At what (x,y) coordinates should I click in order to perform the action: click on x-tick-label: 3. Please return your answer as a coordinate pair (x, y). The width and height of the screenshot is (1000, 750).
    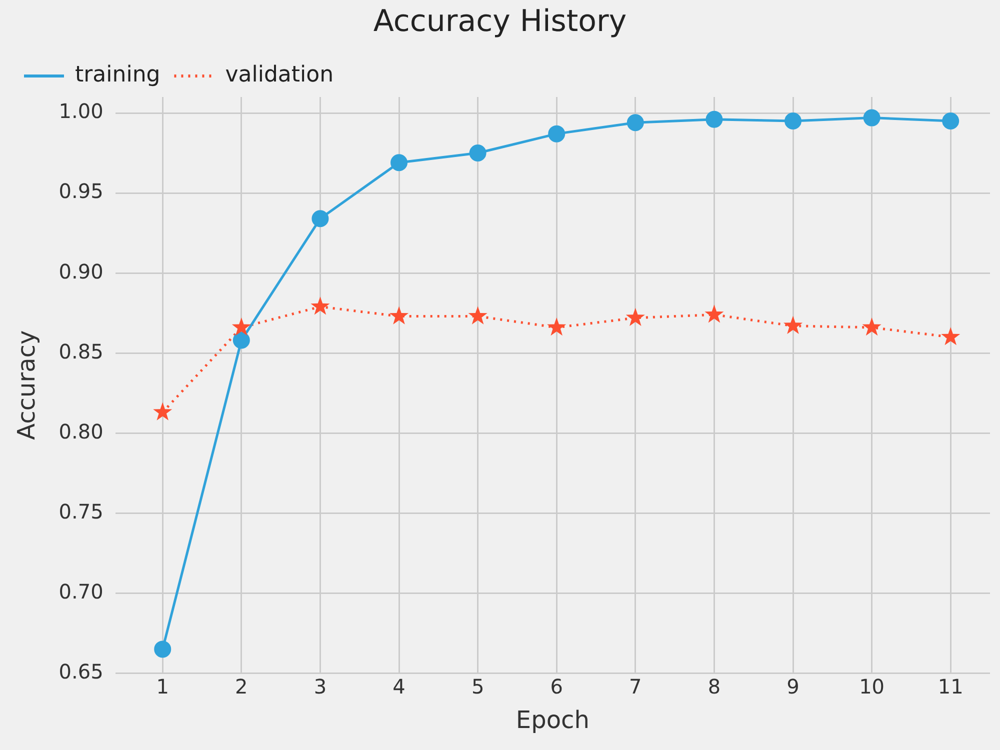
    Looking at the image, I should click on (320, 686).